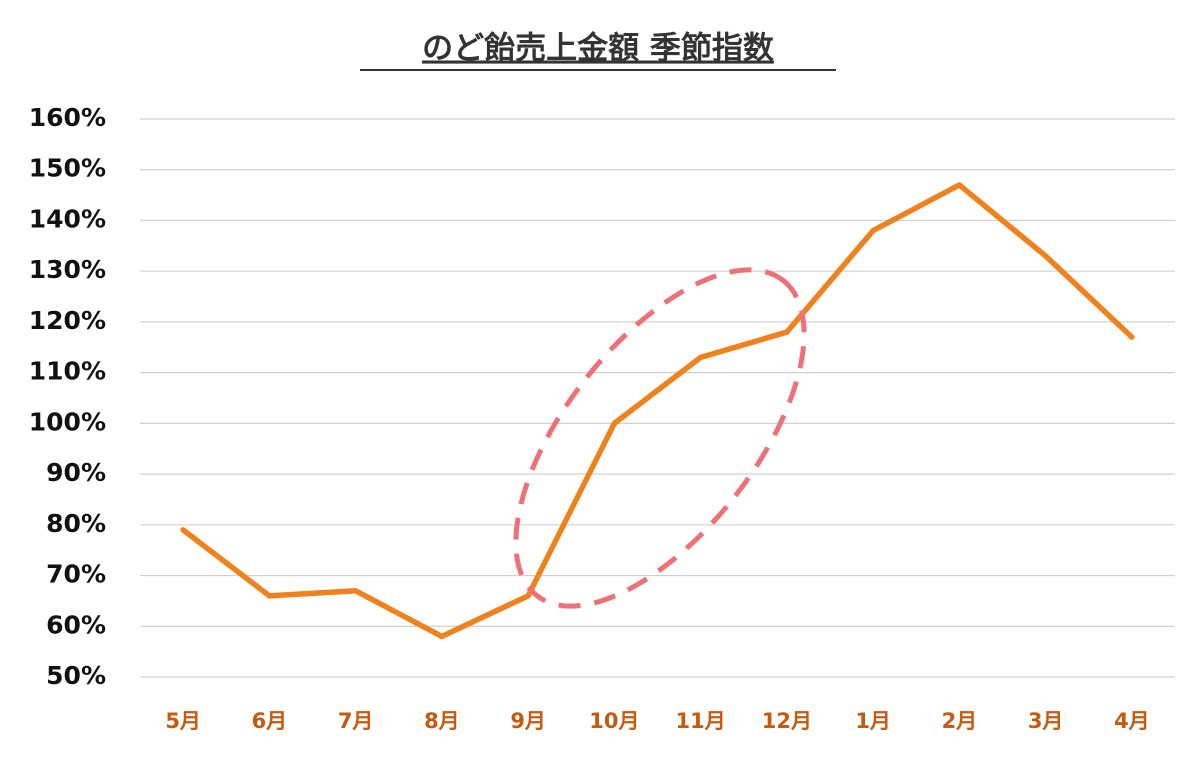 The width and height of the screenshot is (1200, 760). Describe the element at coordinates (67, 421) in the screenshot. I see `y-tick-label: 100%` at that location.